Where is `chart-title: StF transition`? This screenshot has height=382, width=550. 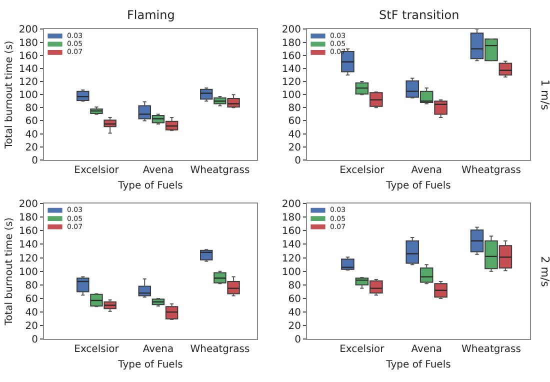 chart-title: StF transition is located at coordinates (419, 15).